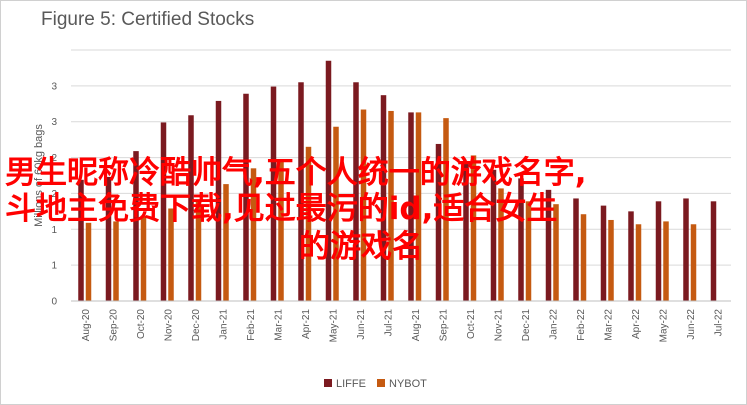  I want to click on x-tick-label: Jun-21, so click(361, 324).